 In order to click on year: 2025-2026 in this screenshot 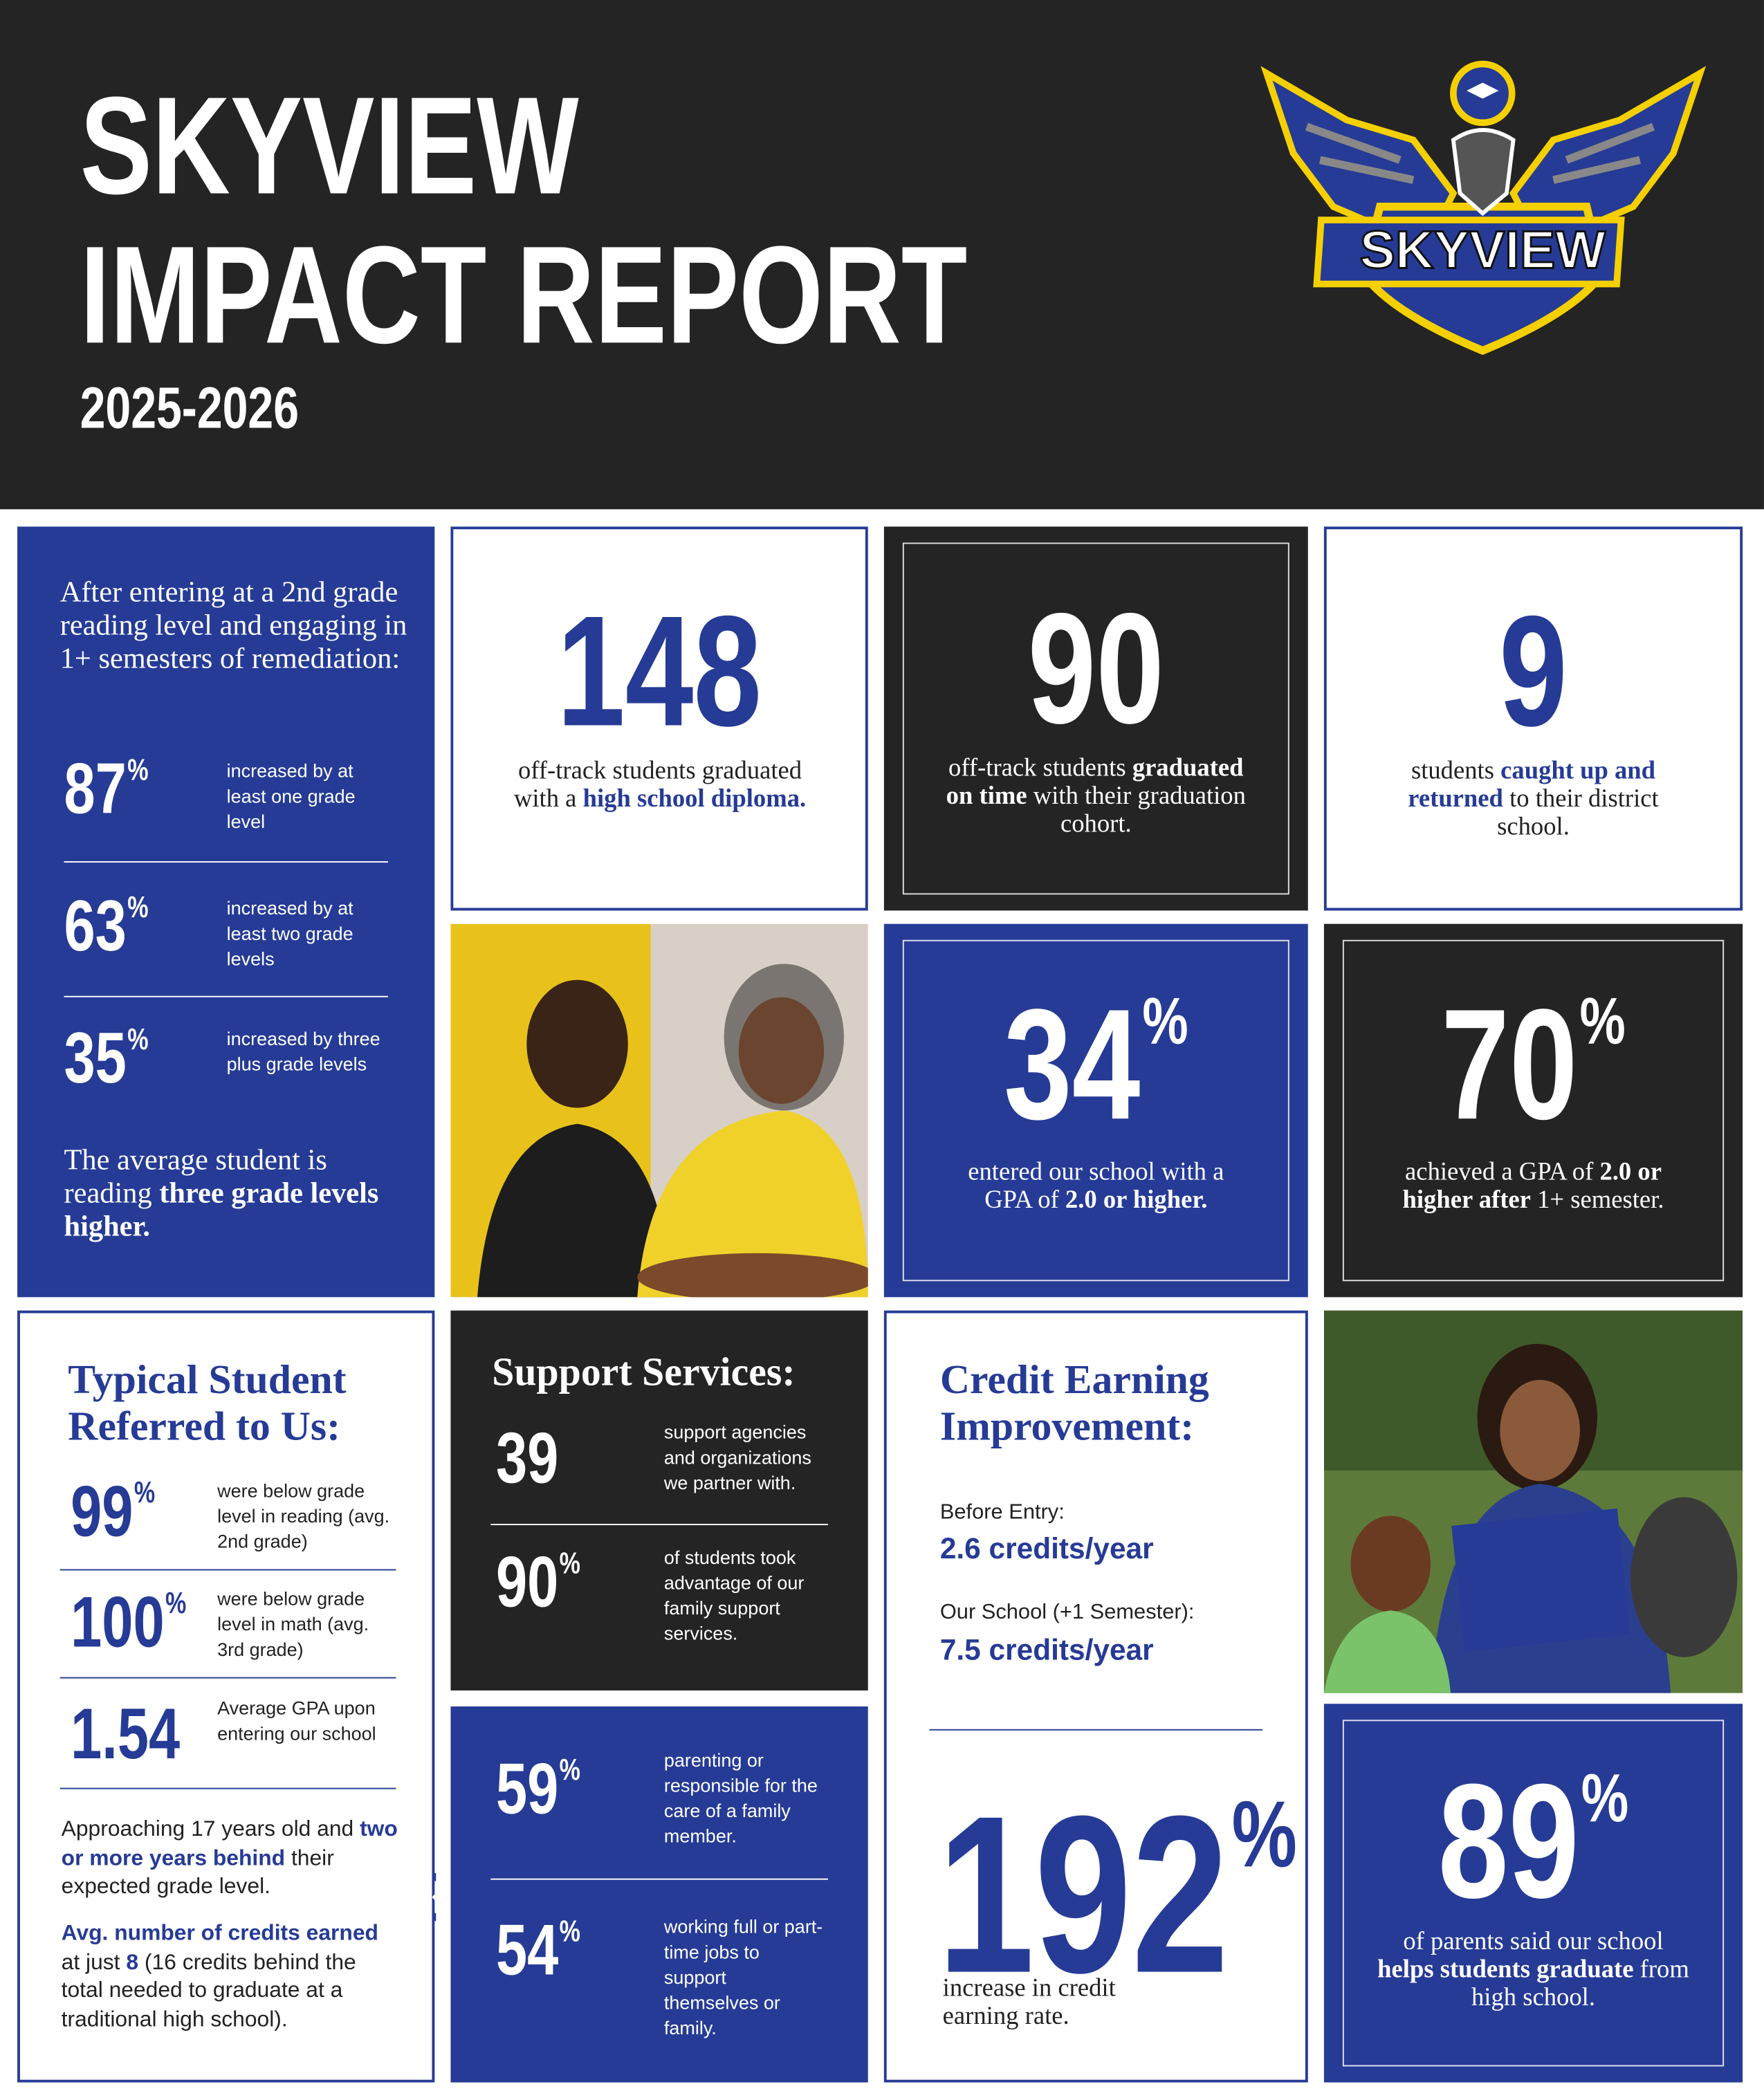, I will do `click(189, 409)`.